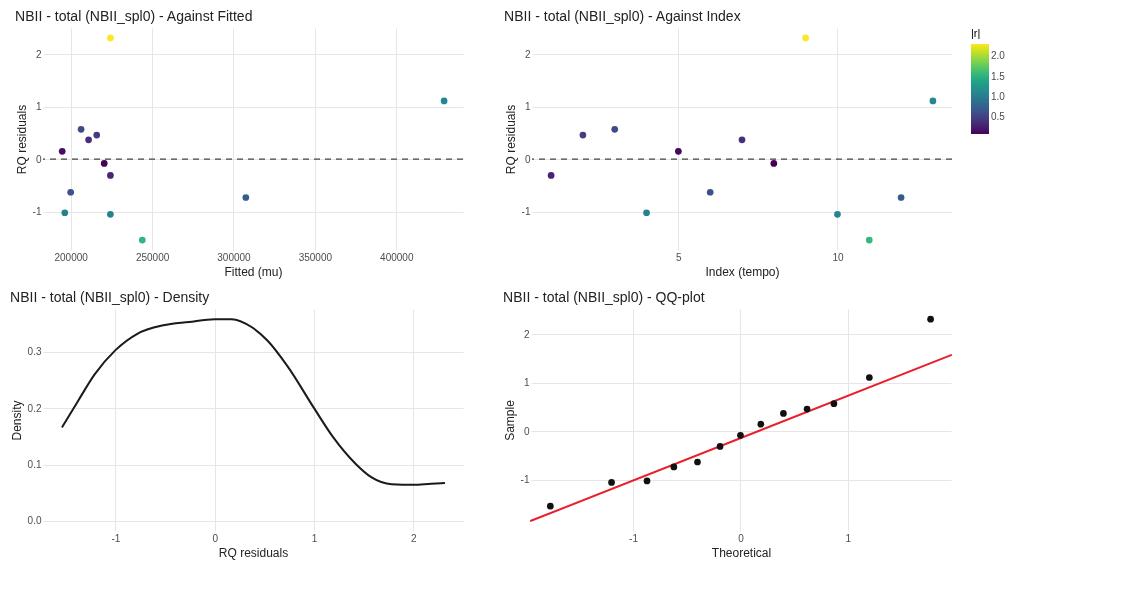  I want to click on color-bar-label: 0.5, so click(998, 116).